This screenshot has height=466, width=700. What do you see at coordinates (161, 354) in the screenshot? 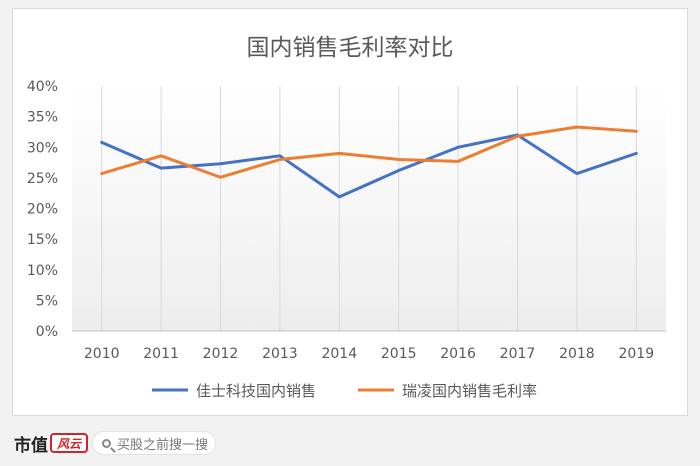
I see `x-tick-label: 2011` at bounding box center [161, 354].